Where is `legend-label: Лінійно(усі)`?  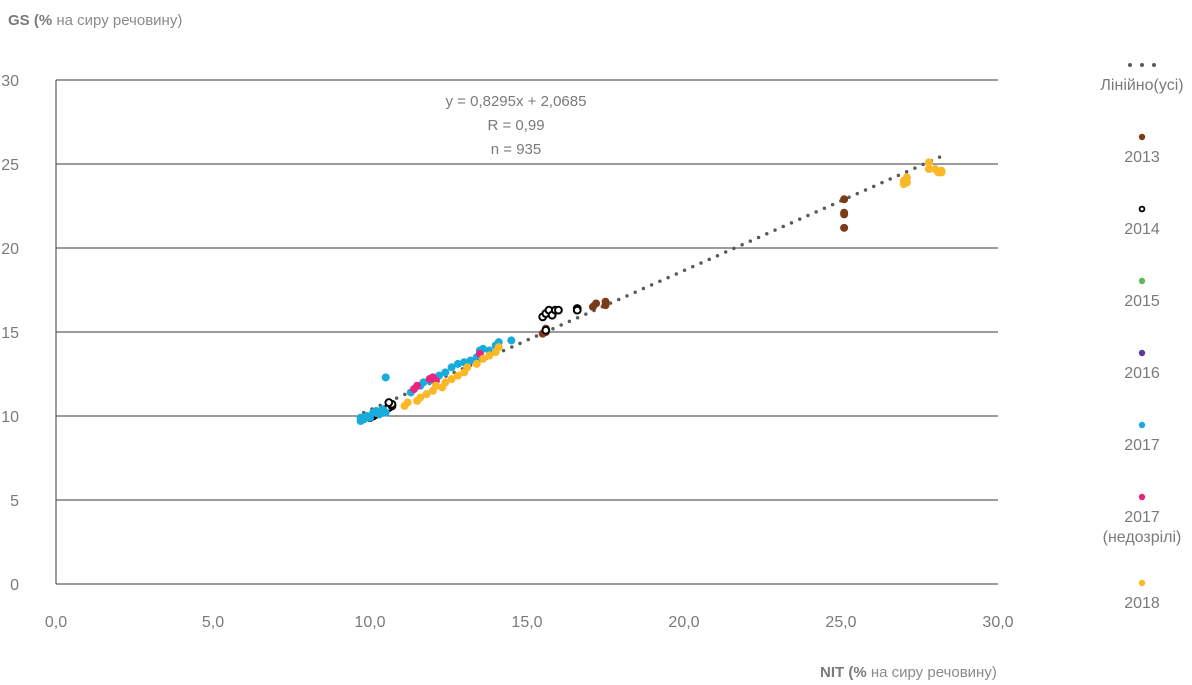
legend-label: Лінійно(усі) is located at coordinates (1142, 85).